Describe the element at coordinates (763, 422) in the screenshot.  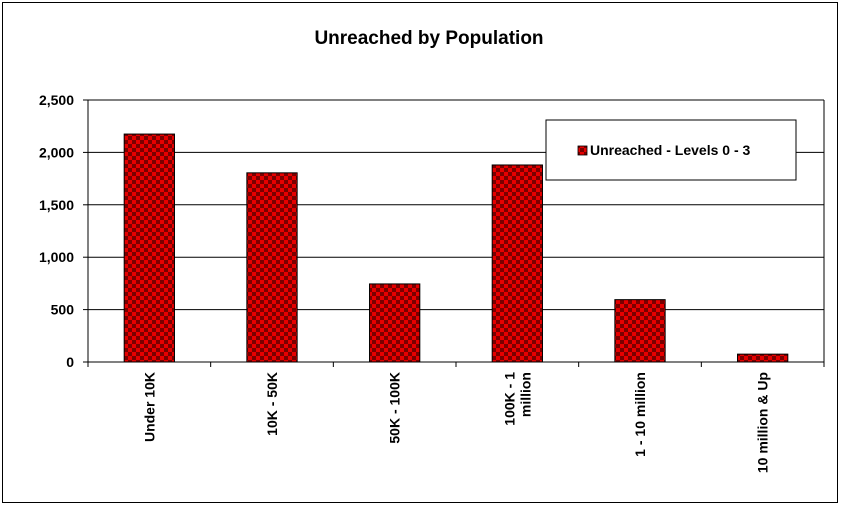
I see `x-tick-label: 10 million & Up` at that location.